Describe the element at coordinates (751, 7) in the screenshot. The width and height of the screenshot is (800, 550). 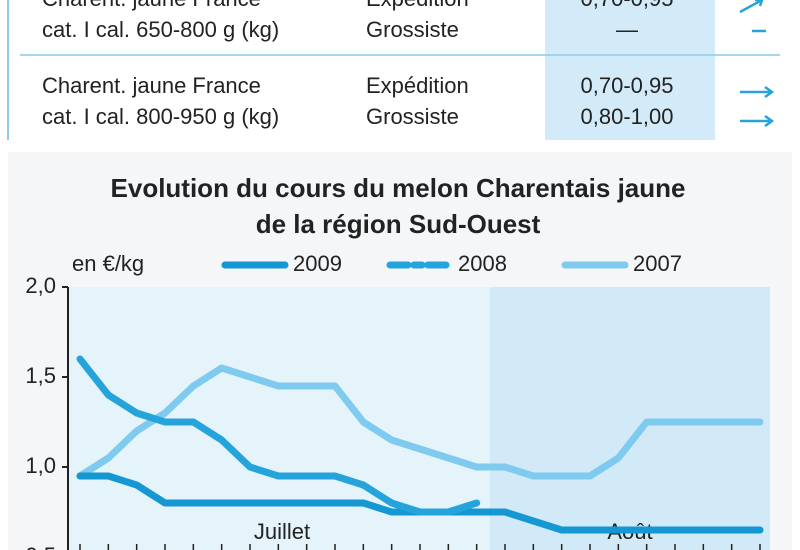
I see `trend-up` at that location.